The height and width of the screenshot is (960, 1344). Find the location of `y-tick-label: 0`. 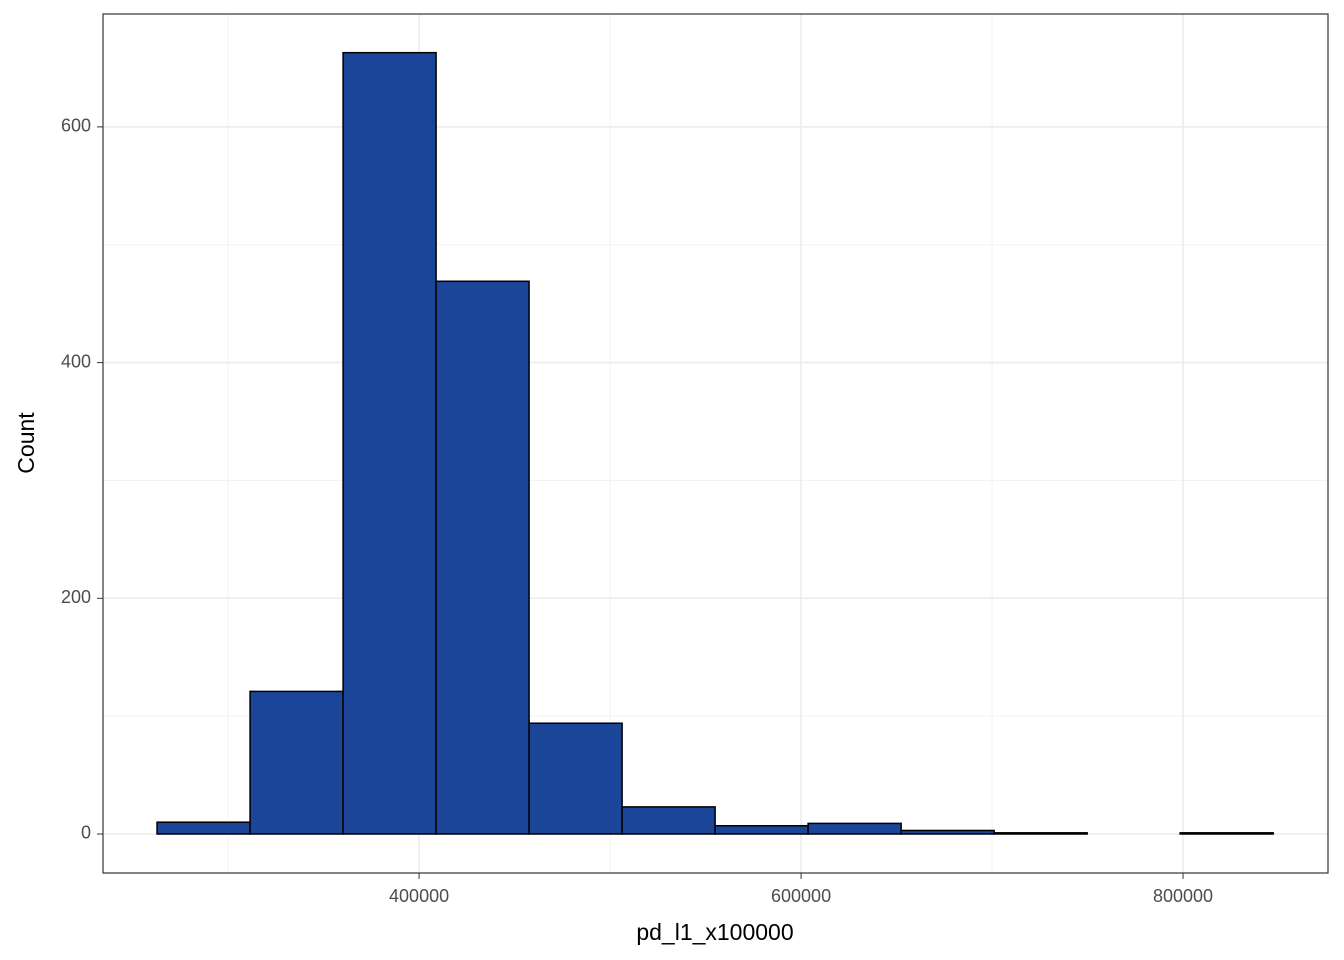

y-tick-label: 0 is located at coordinates (86, 833).